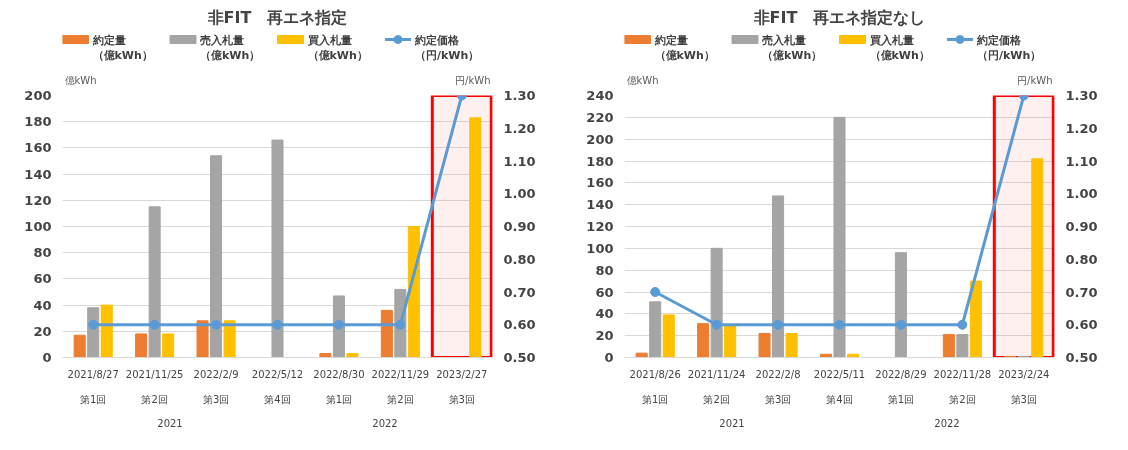 Image resolution: width=1128 pixels, height=450 pixels. Describe the element at coordinates (962, 374) in the screenshot. I see `x-tick-label: 2022/11/28` at that location.